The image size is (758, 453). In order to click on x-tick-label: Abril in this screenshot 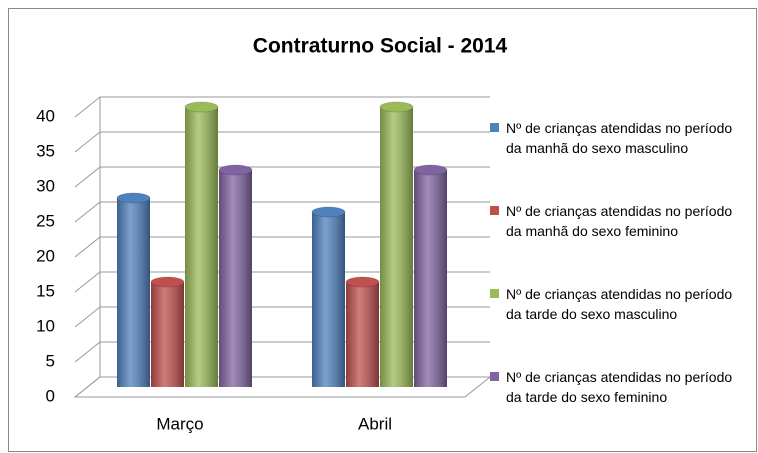, I will do `click(375, 423)`.